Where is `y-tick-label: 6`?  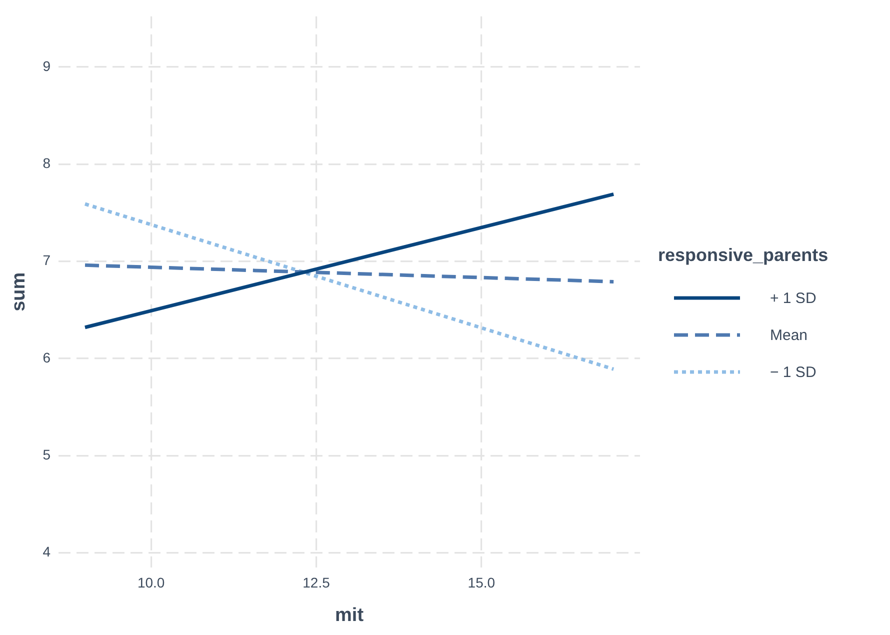
y-tick-label: 6 is located at coordinates (46, 357).